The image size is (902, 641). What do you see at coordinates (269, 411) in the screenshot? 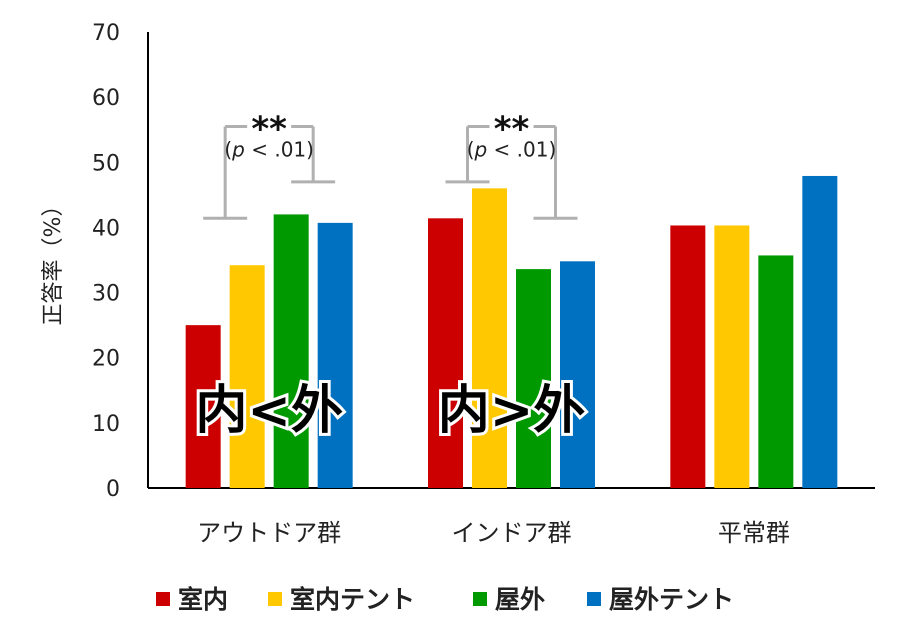
I see `comparison-text: 内<外` at bounding box center [269, 411].